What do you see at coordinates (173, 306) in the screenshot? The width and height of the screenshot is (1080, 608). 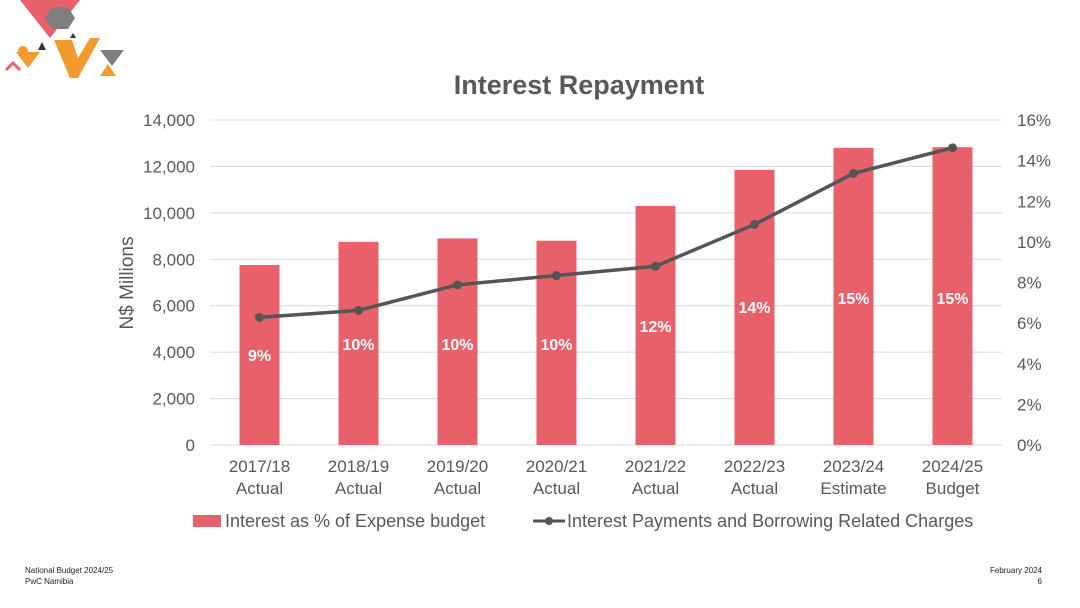 I see `y-tick-label: 6,000` at bounding box center [173, 306].